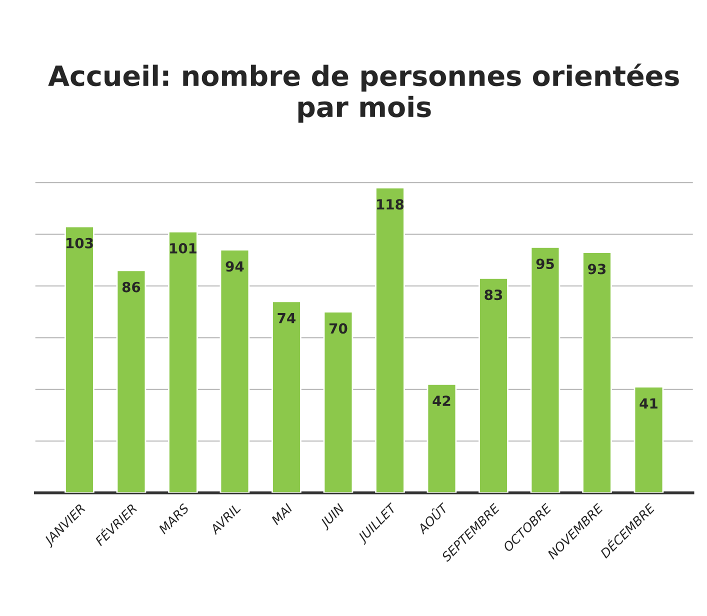 This screenshot has width=707, height=616. What do you see at coordinates (287, 318) in the screenshot?
I see `data-label: 74` at bounding box center [287, 318].